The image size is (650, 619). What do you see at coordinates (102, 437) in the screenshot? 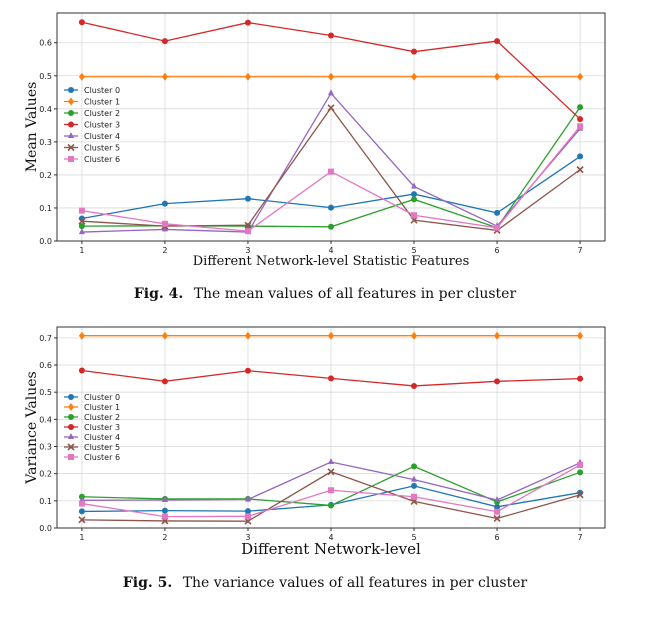
I see `fig5-legend-label: Cluster 4` at bounding box center [102, 437].